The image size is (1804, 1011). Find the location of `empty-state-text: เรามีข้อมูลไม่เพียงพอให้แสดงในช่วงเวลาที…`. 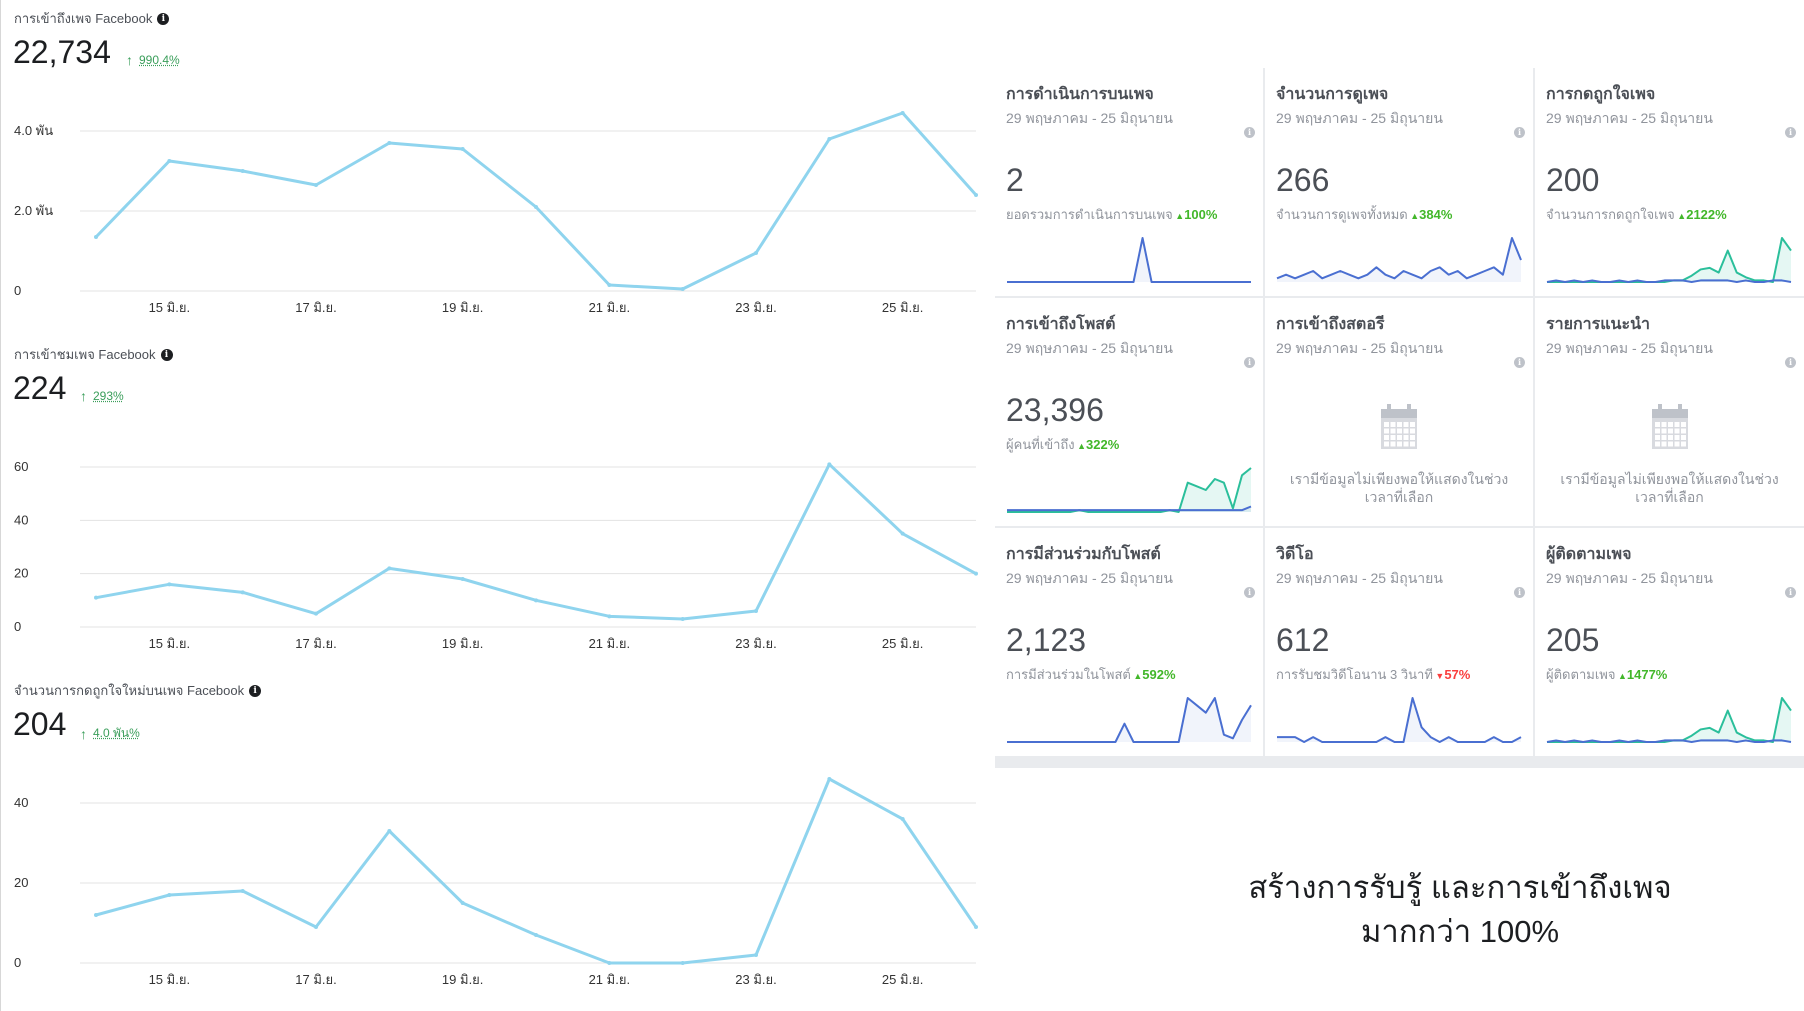

empty-state-text: เรามีข้อมูลไม่เพียงพอให้แสดงในช่วงเวลาที… is located at coordinates (1669, 488).